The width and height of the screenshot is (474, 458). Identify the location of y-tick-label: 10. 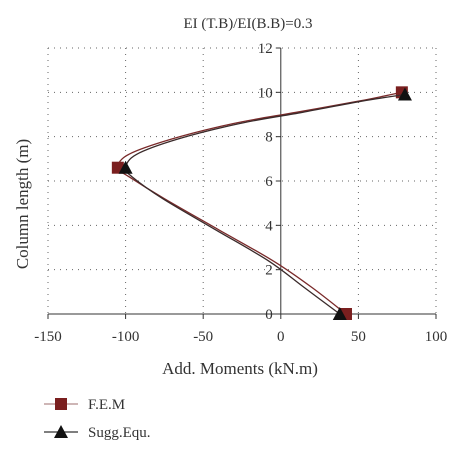
(265, 93).